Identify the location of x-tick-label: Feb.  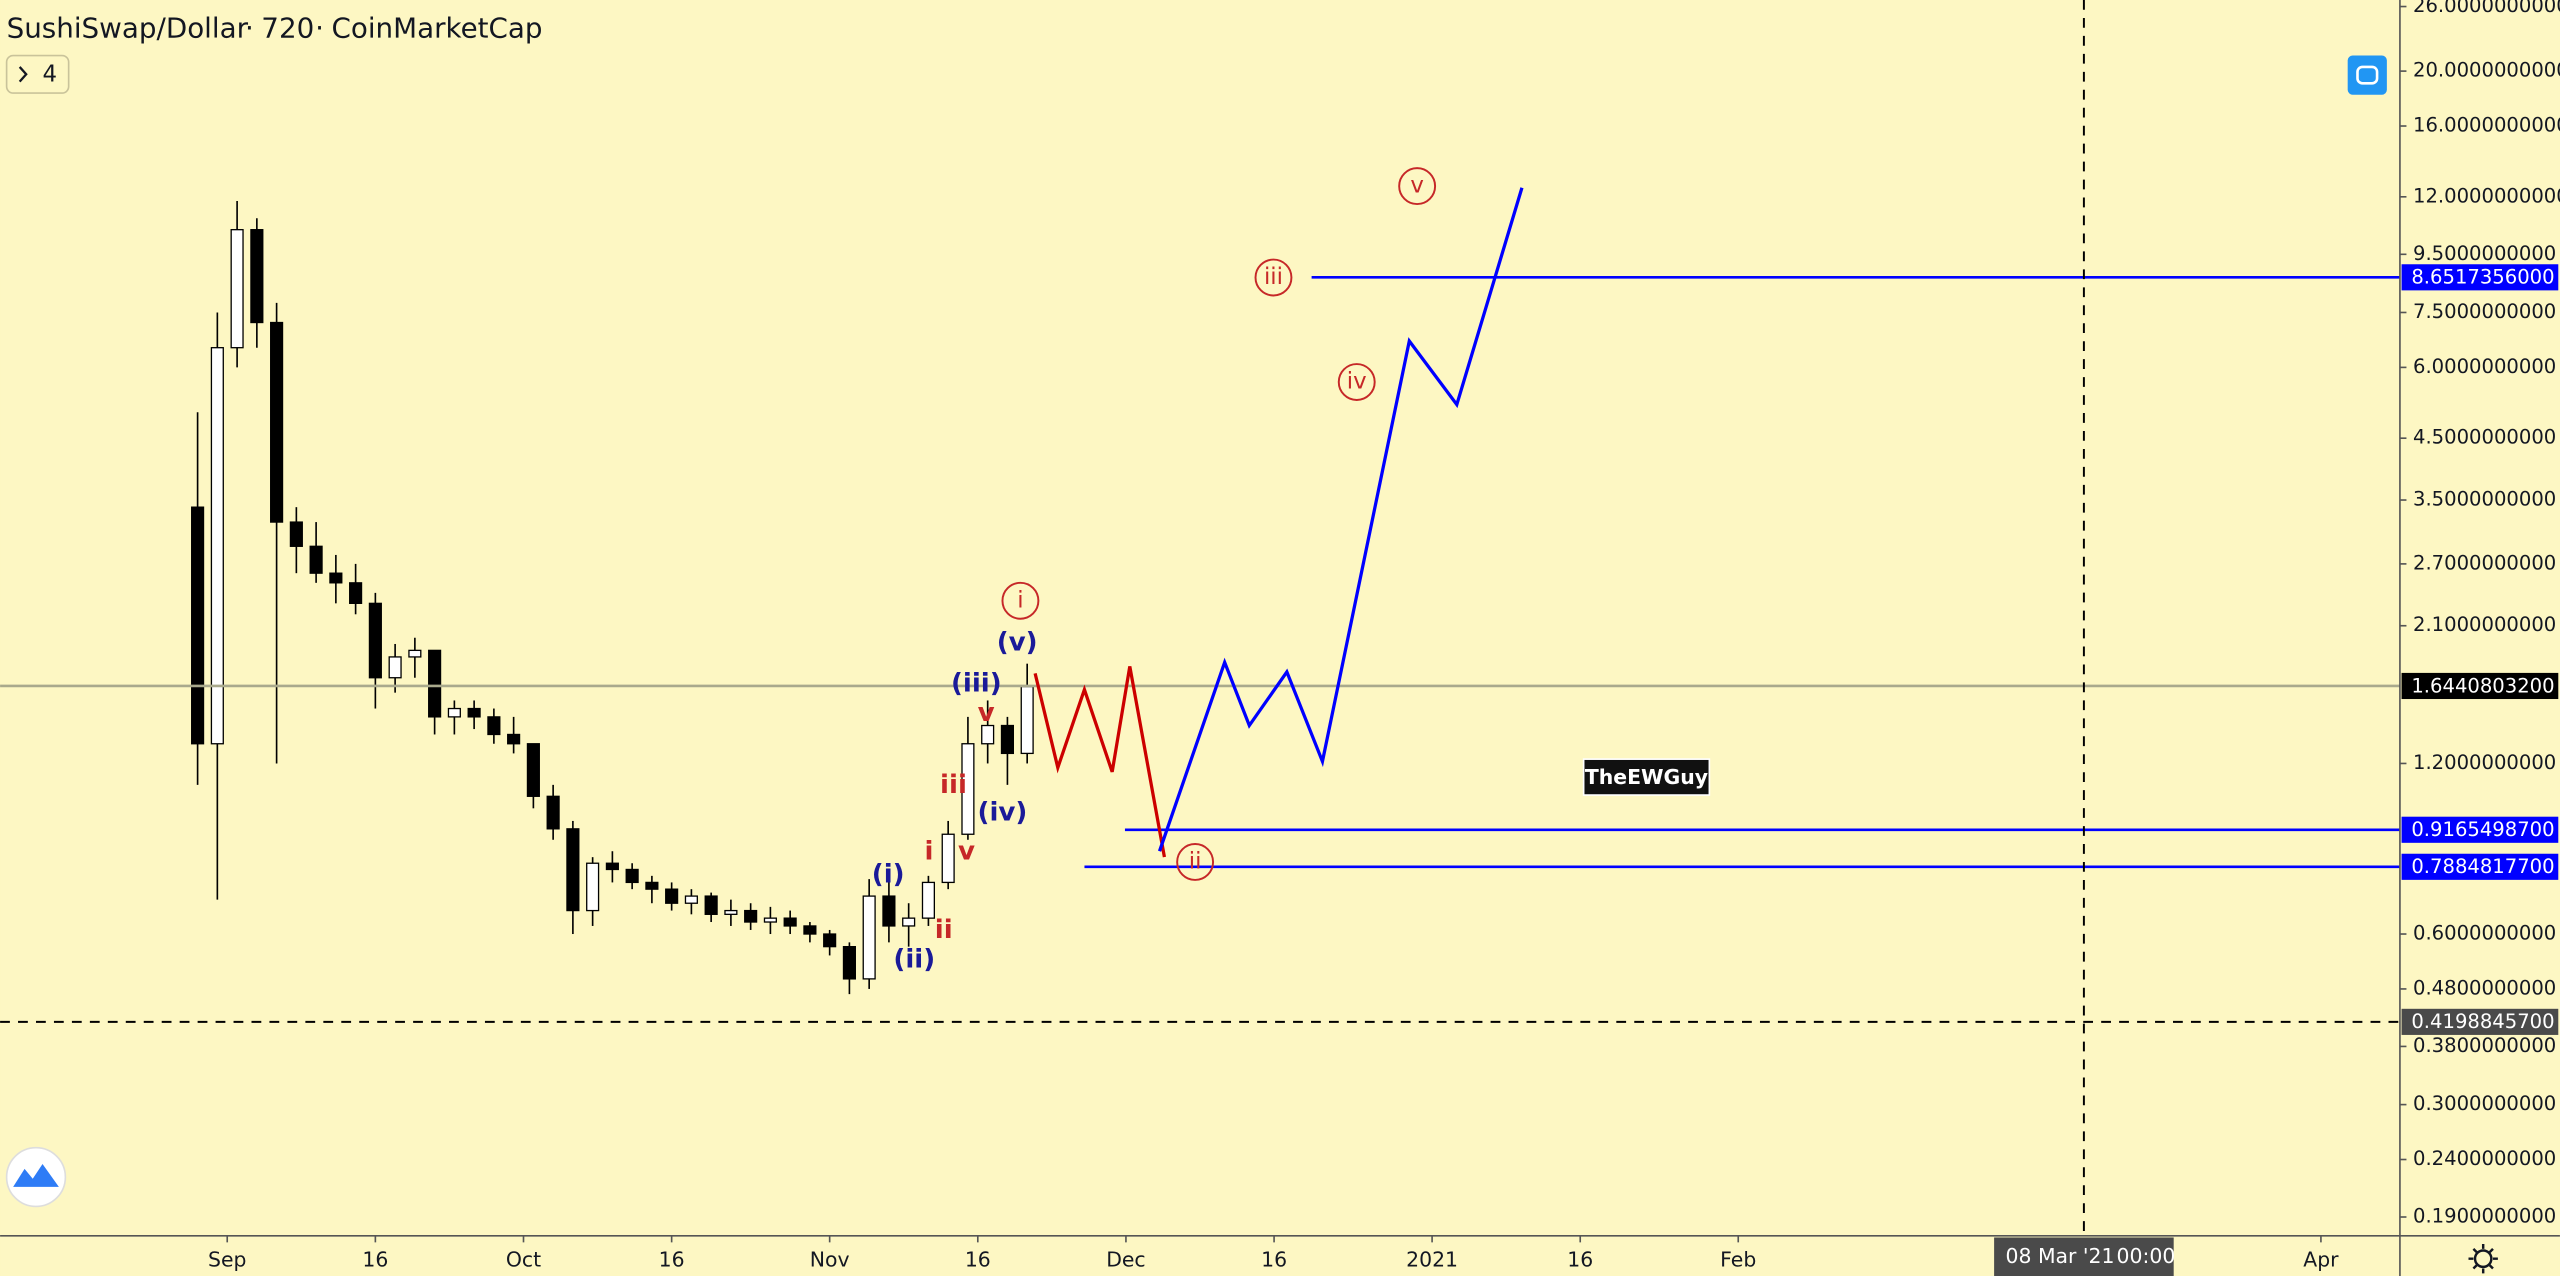
(1738, 1259).